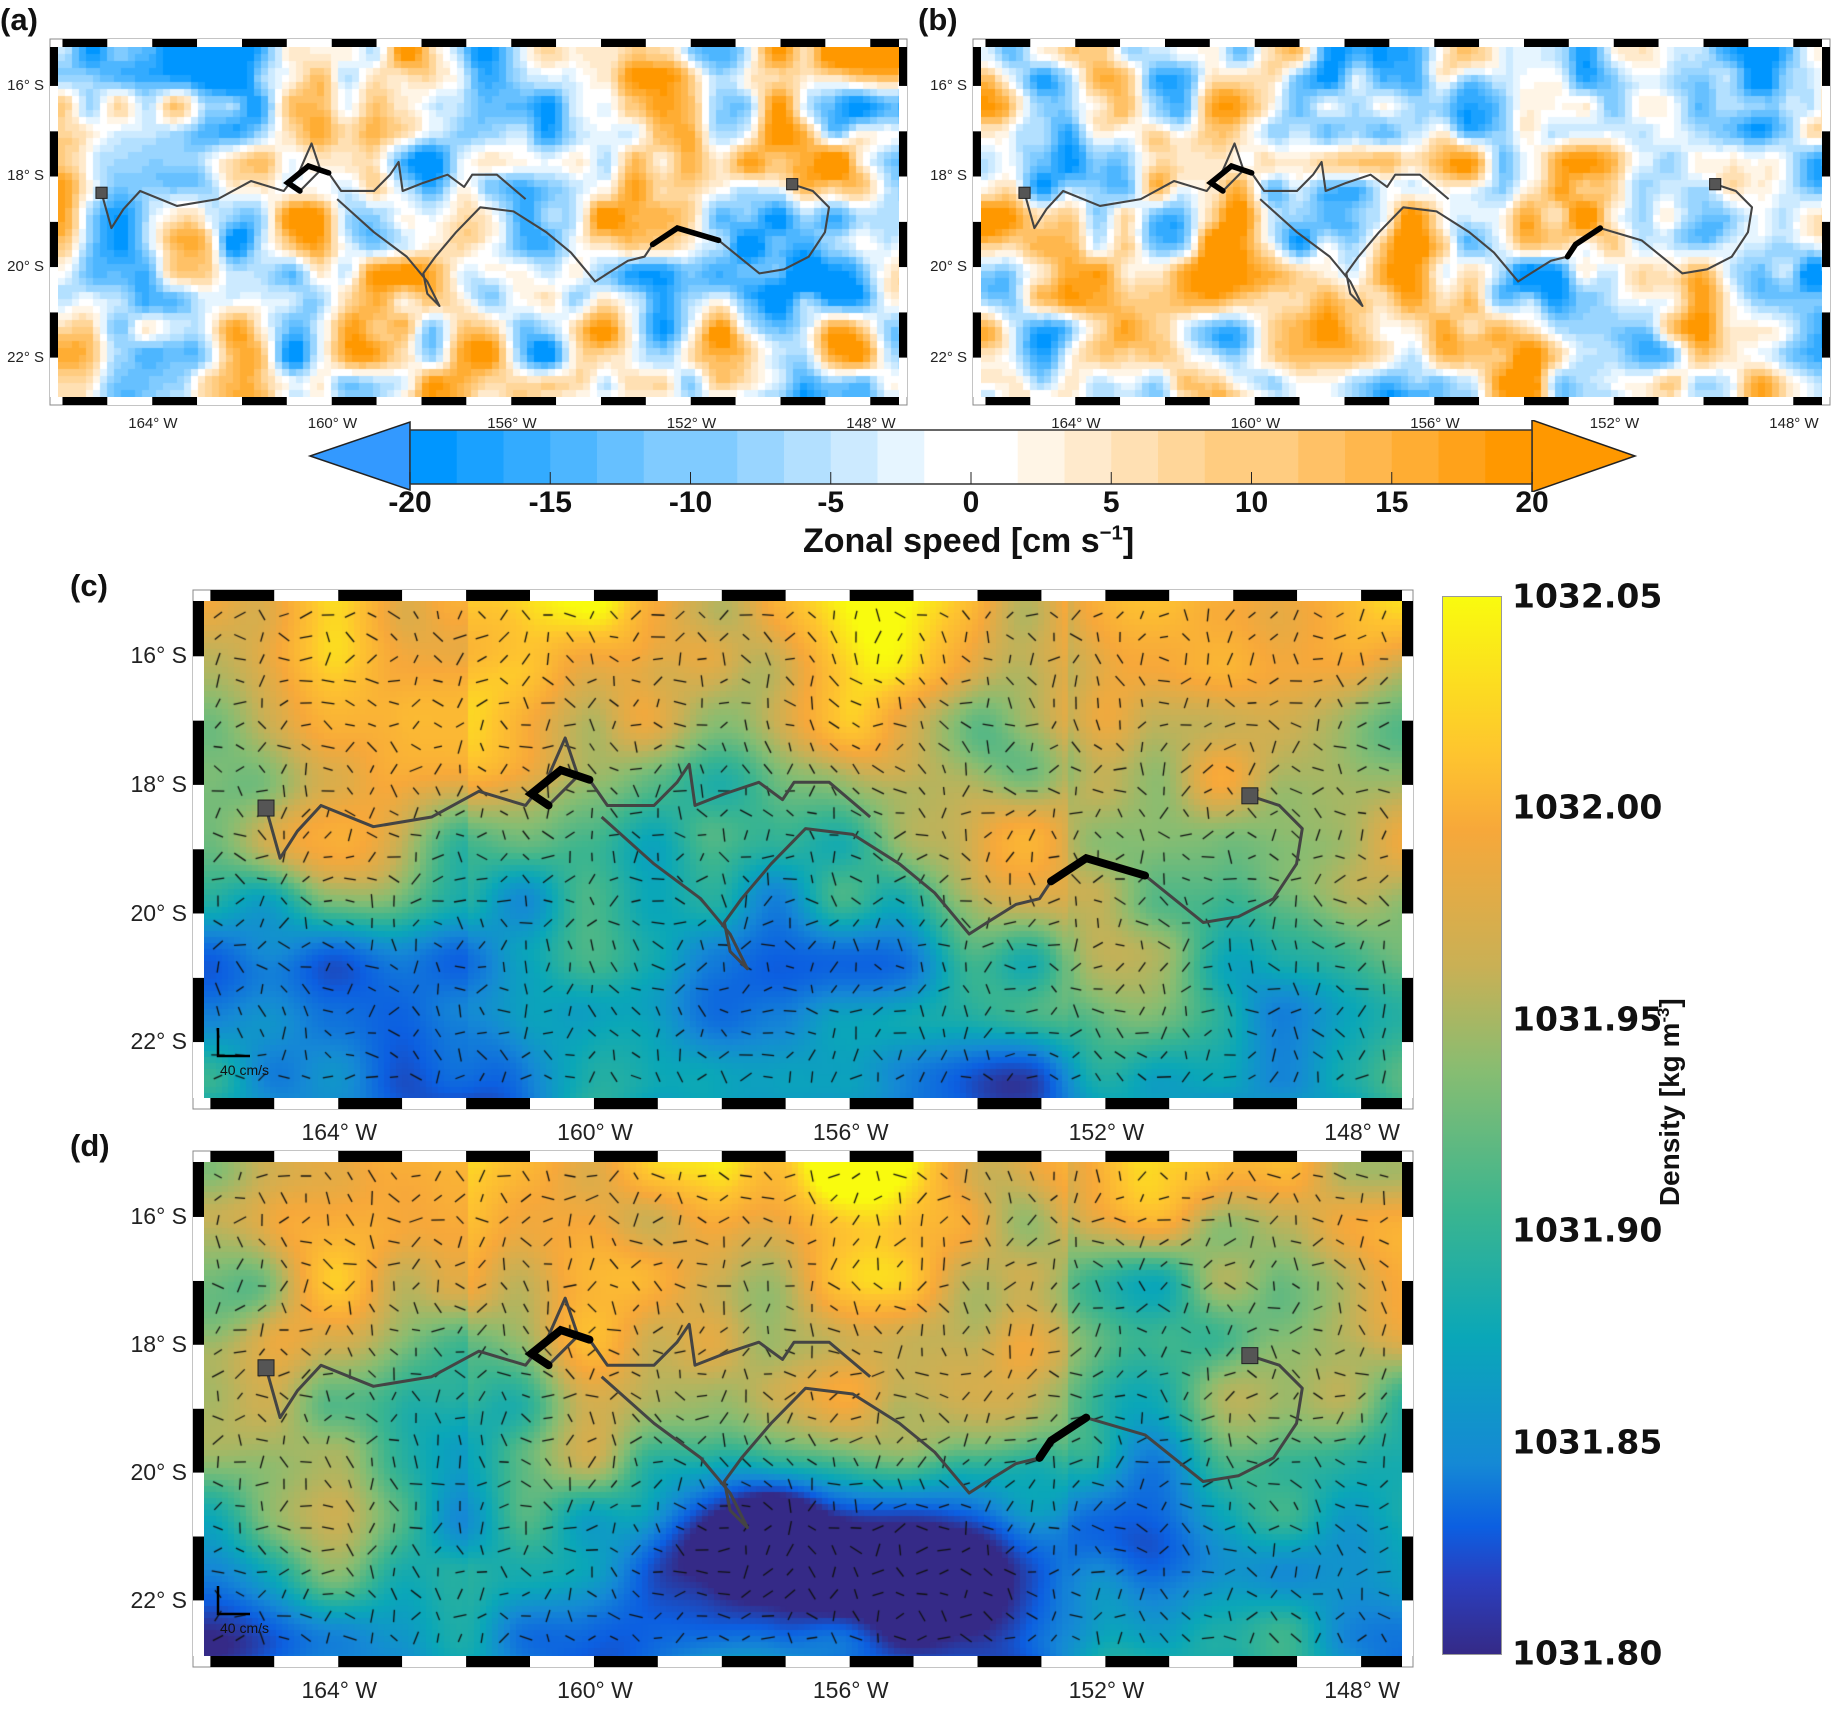 Image resolution: width=1831 pixels, height=1711 pixels. What do you see at coordinates (1251, 502) in the screenshot?
I see `zonal-colorbar-tick-label: 10` at bounding box center [1251, 502].